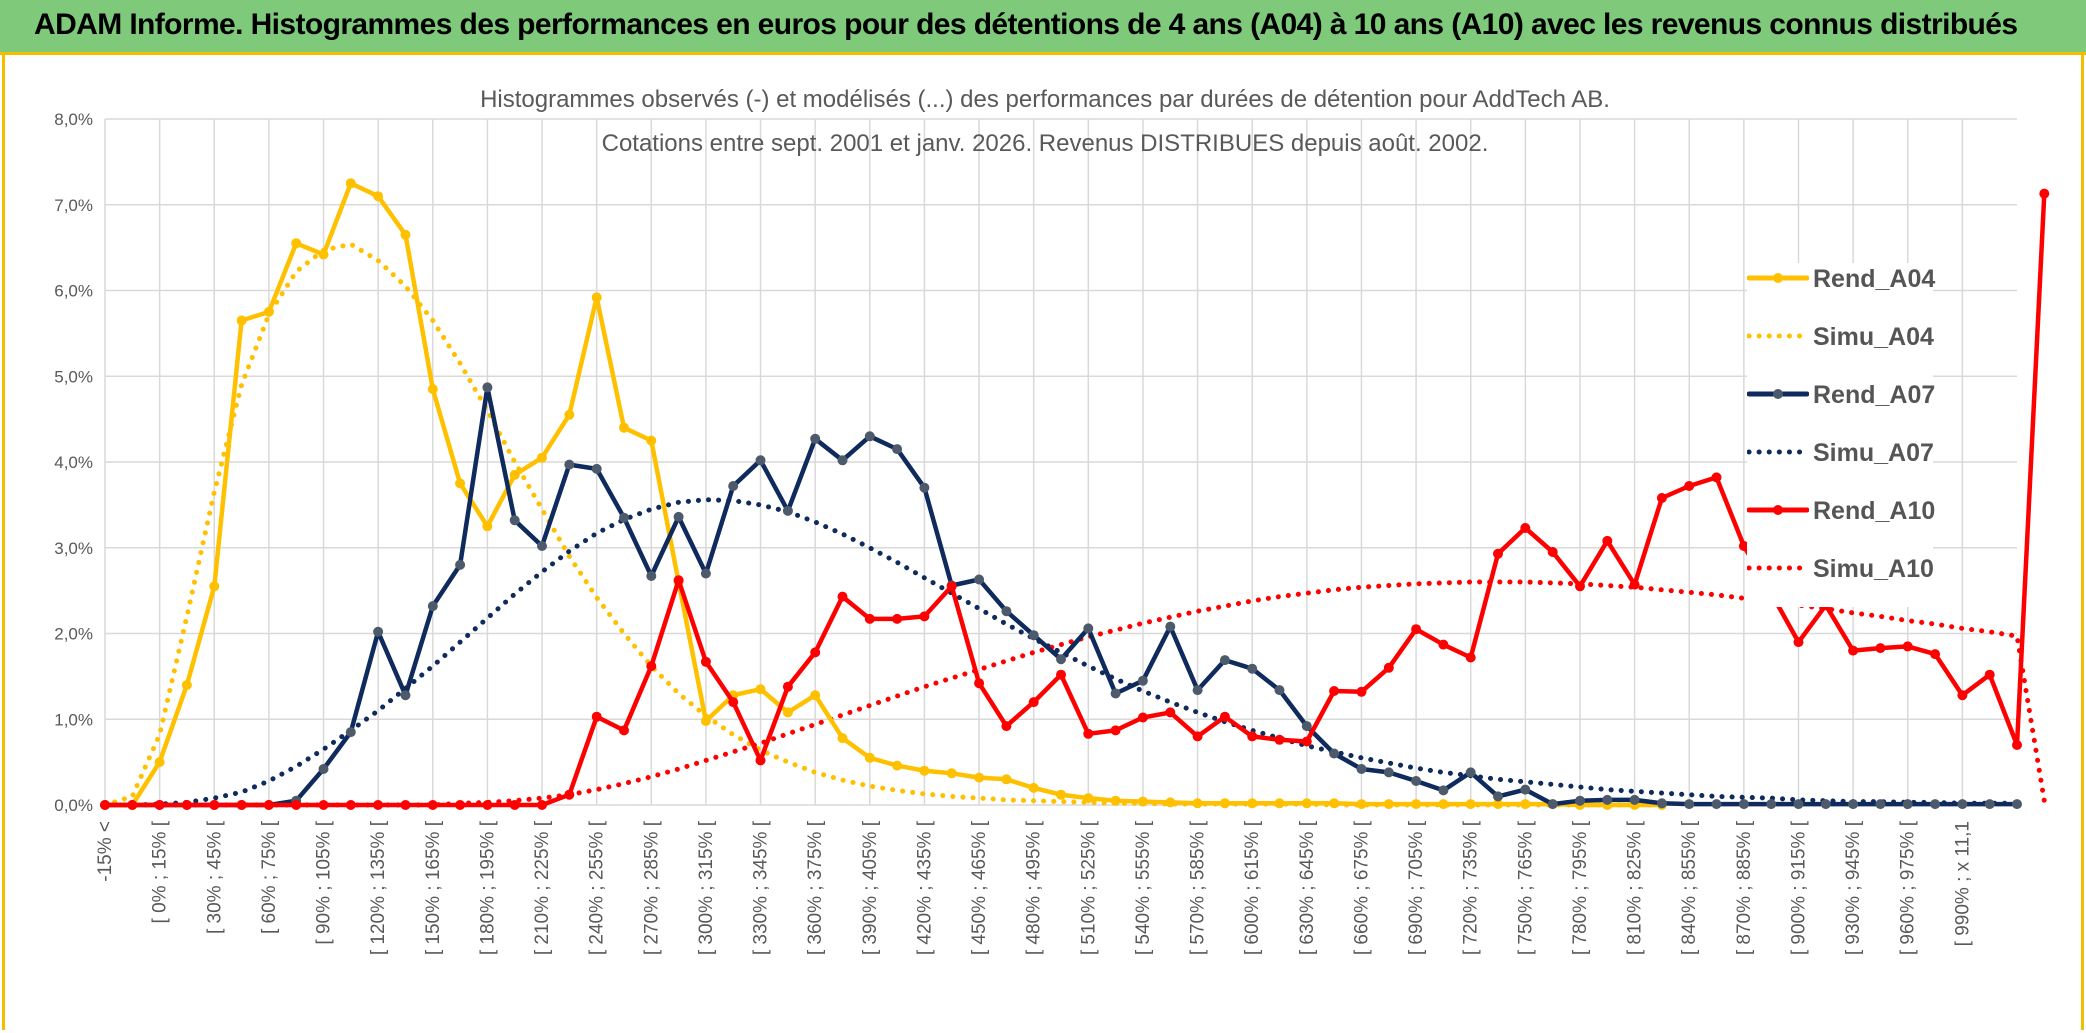  Describe the element at coordinates (73, 805) in the screenshot. I see `y-tick-label: 0,0%` at that location.